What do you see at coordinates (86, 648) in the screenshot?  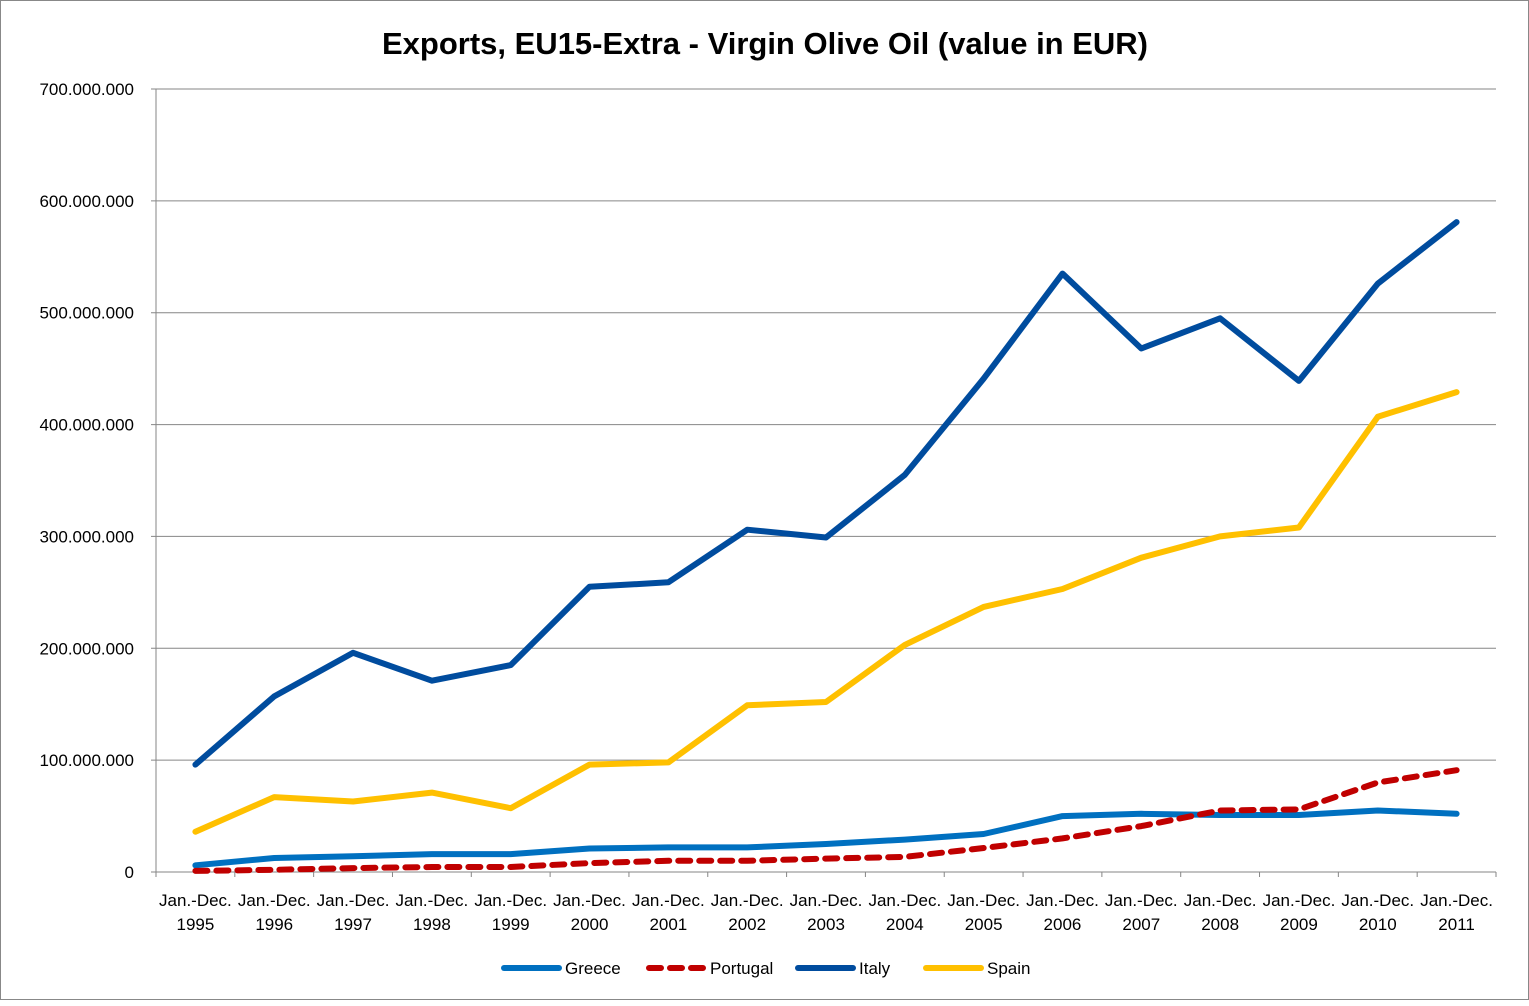 I see `y-tick-label: 200.000.000` at bounding box center [86, 648].